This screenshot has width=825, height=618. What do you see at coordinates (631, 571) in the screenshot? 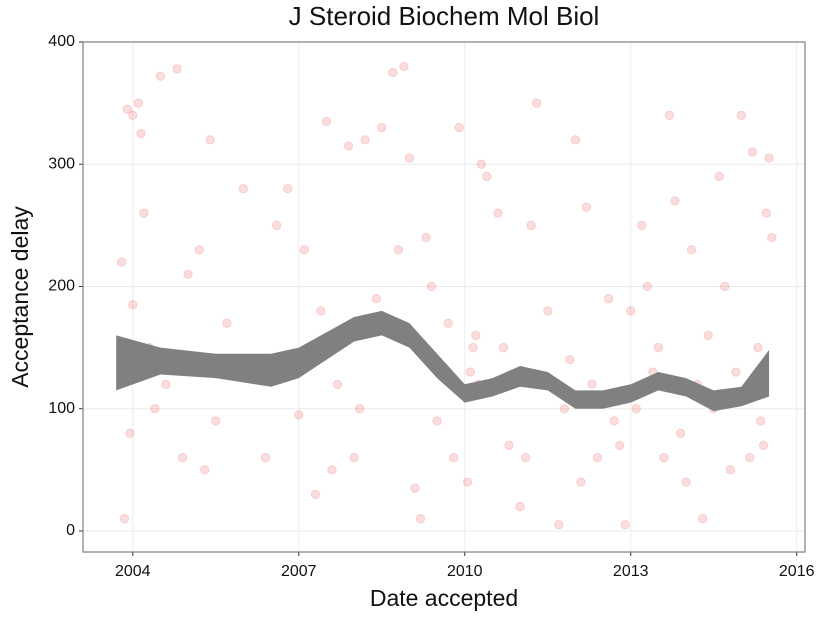
I see `x-tick-label: 2013` at bounding box center [631, 571].